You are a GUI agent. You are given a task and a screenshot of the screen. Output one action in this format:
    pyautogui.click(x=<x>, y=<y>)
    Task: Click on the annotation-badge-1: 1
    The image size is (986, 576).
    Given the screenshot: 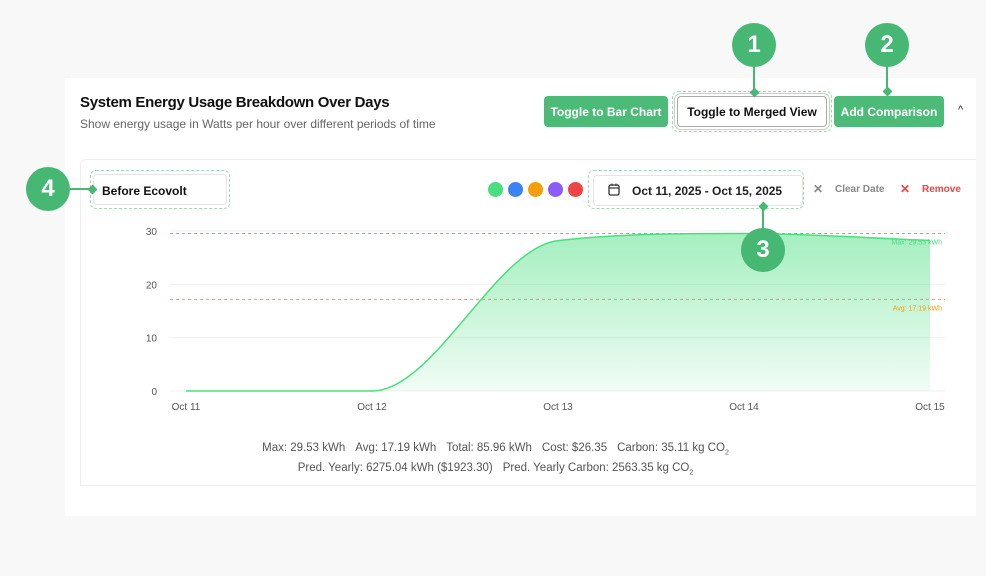 What is the action you would take?
    pyautogui.click(x=754, y=45)
    